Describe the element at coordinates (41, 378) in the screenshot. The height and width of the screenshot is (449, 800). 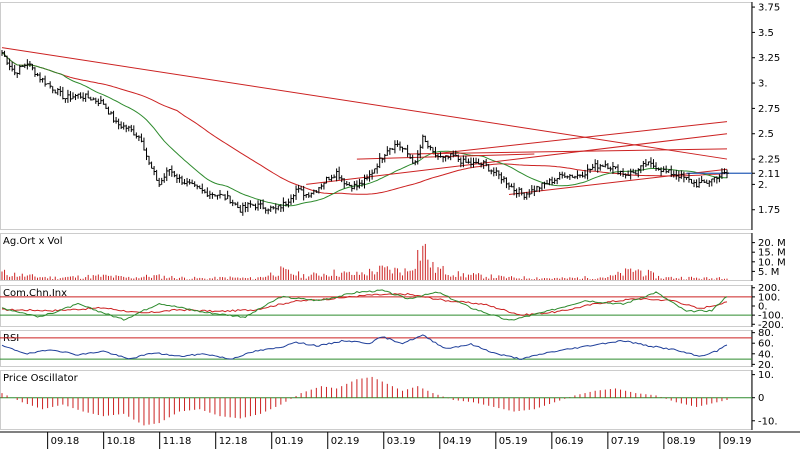
I see `panel-title: Price Oscillator` at that location.